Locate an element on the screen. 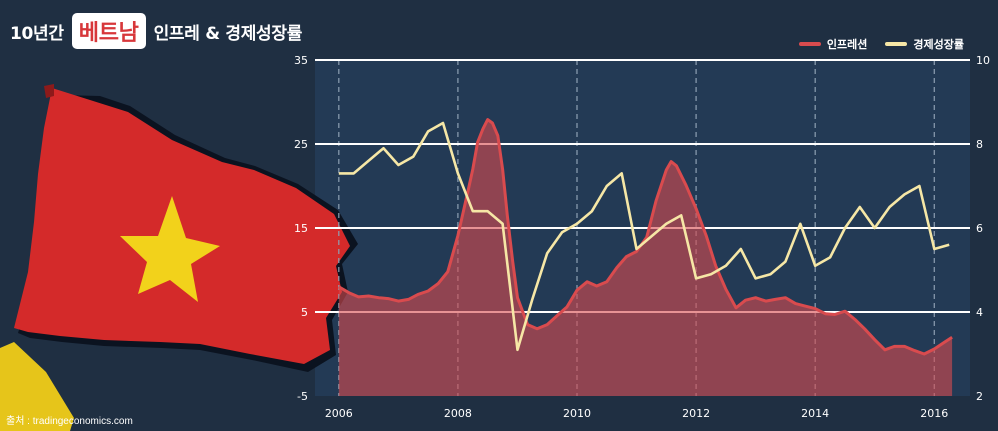 The image size is (998, 431). chart-title: 10년간 베트남 인프레 & 경제성장률 is located at coordinates (156, 31).